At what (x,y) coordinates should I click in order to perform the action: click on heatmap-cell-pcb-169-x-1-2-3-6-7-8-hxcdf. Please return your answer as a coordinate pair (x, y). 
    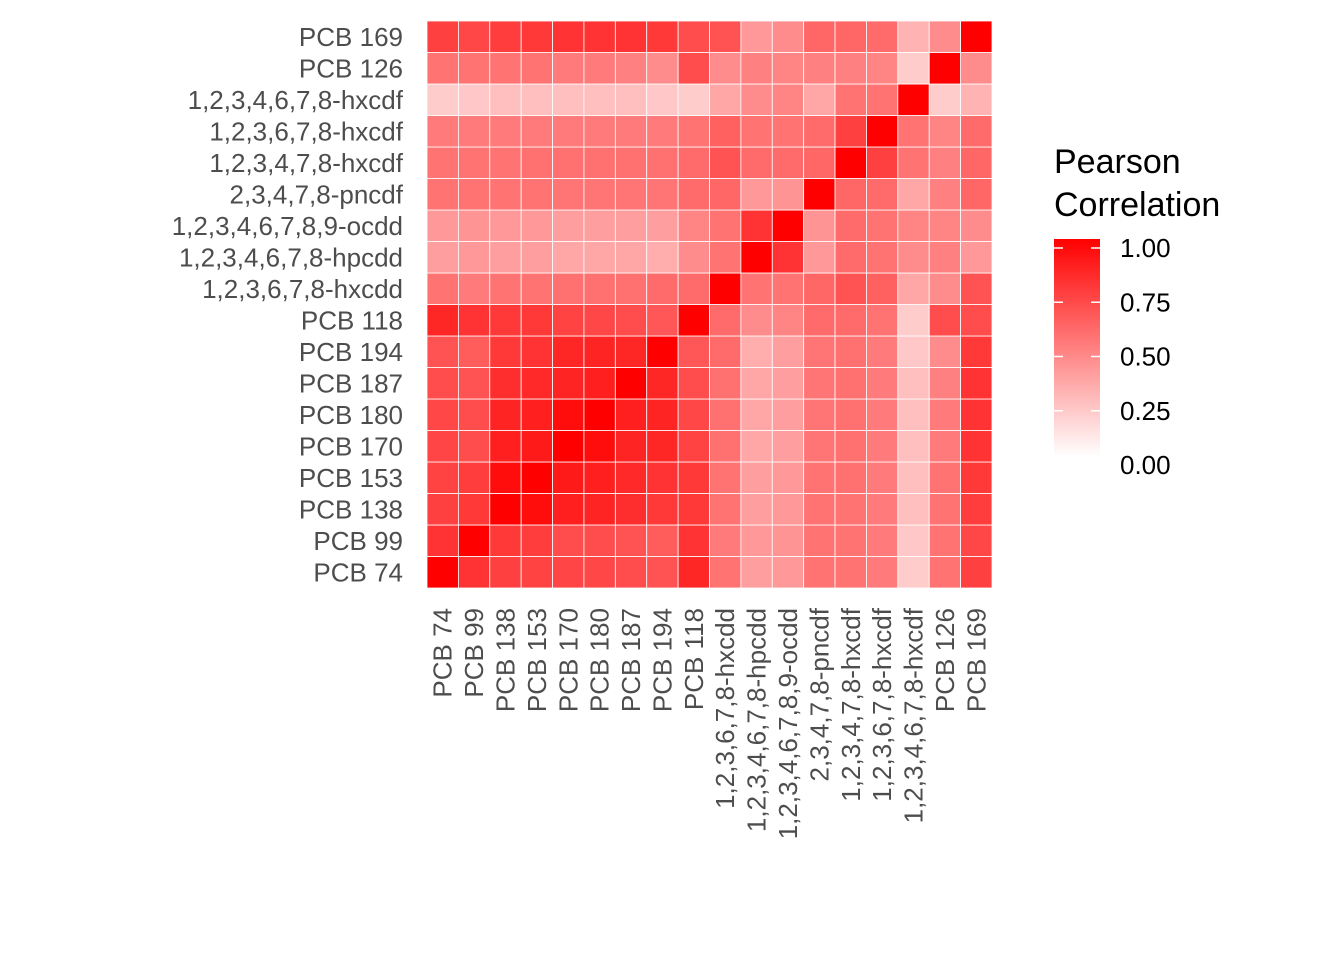
    Looking at the image, I should click on (882, 36).